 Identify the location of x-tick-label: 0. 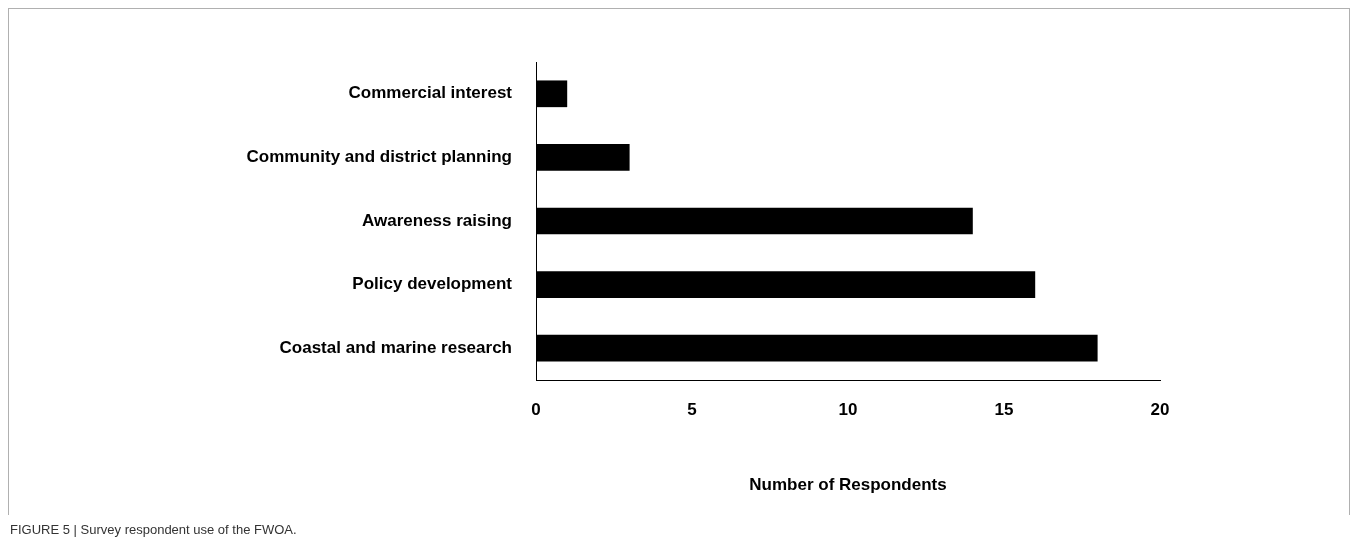
(536, 409).